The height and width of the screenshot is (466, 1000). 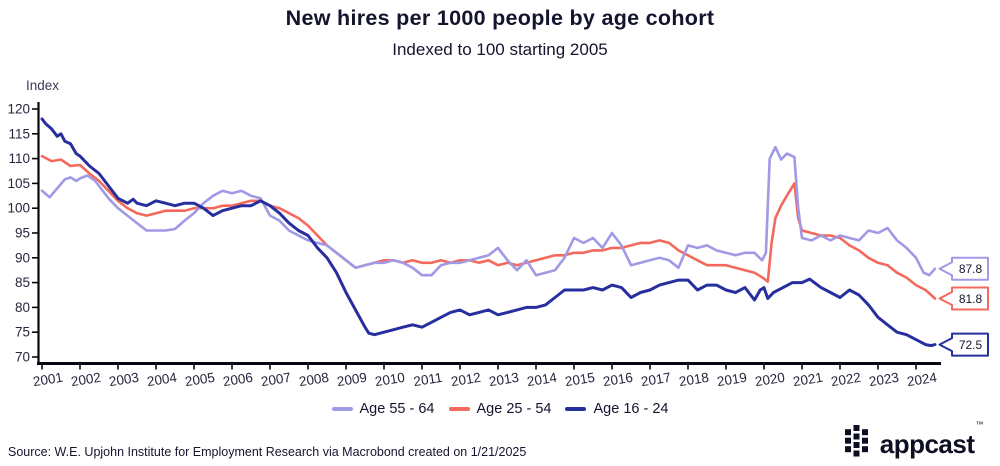 I want to click on svg-text: 120, so click(x=18, y=109).